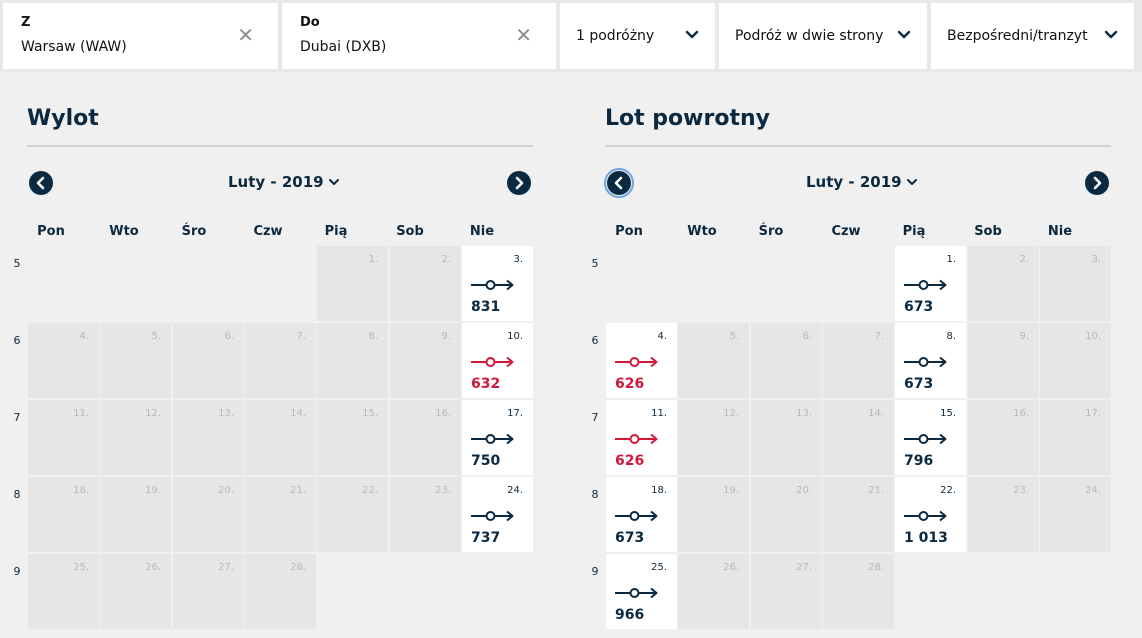 Image resolution: width=1142 pixels, height=638 pixels. What do you see at coordinates (370, 413) in the screenshot?
I see `day-number: 15.` at bounding box center [370, 413].